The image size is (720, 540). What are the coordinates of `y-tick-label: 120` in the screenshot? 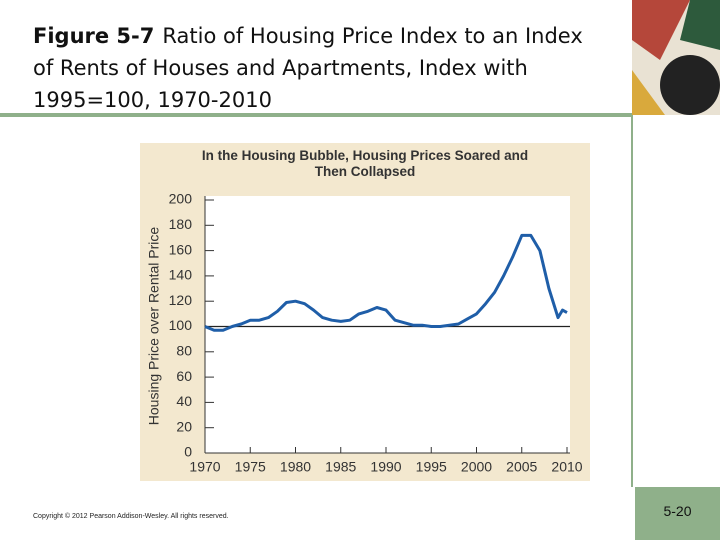 It's located at (181, 300).